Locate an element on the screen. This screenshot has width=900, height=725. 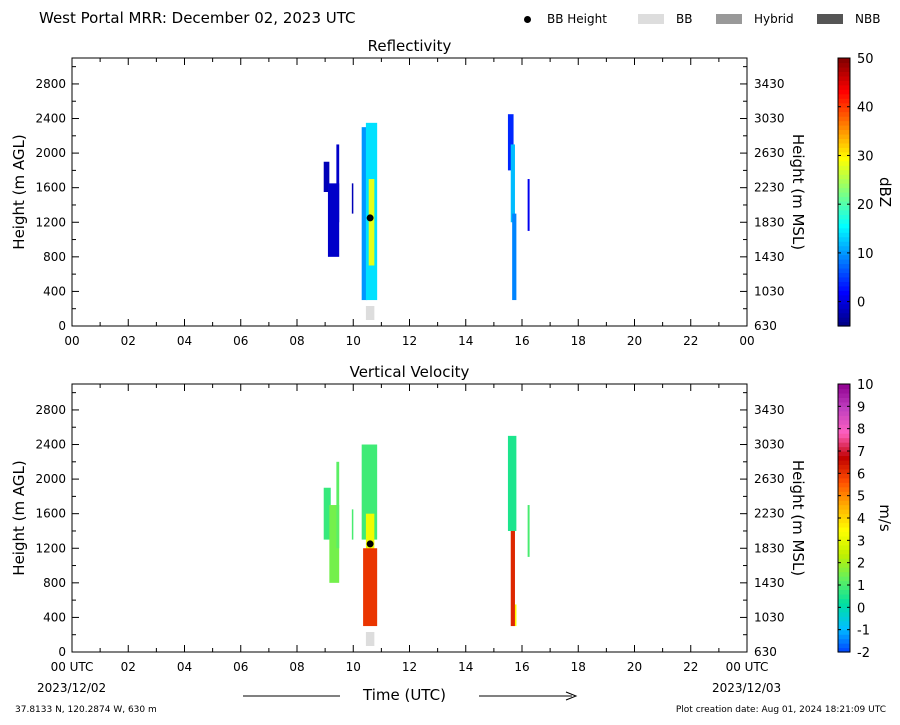
x-tick-label: 06 is located at coordinates (240, 667).